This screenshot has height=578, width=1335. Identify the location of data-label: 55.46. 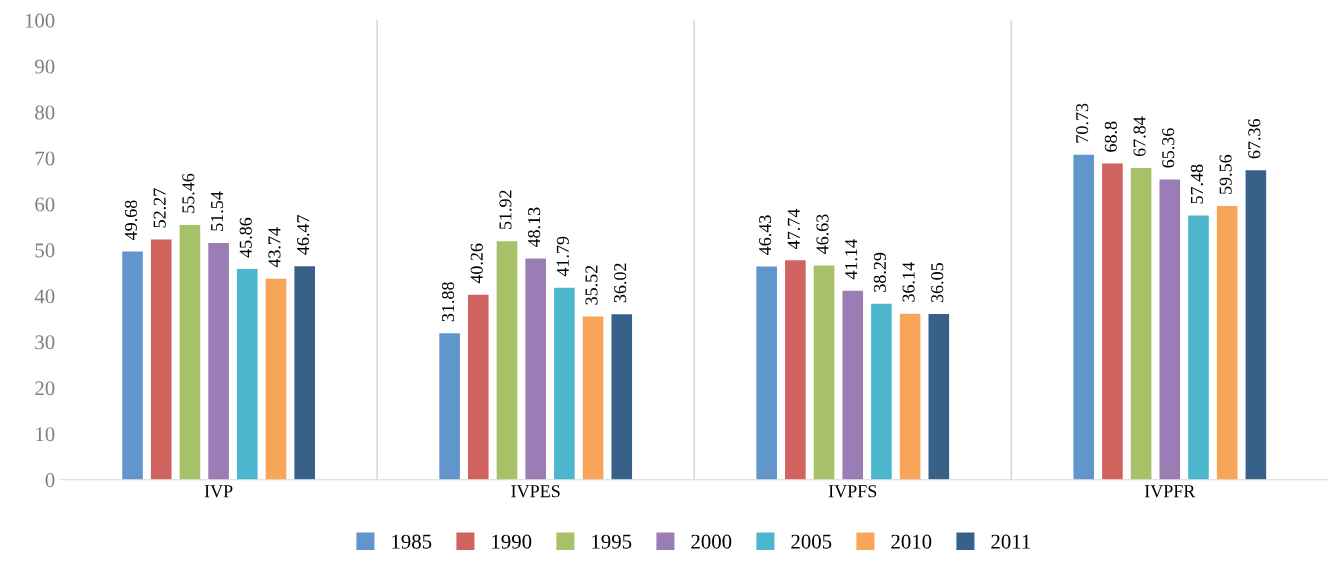
(188, 193).